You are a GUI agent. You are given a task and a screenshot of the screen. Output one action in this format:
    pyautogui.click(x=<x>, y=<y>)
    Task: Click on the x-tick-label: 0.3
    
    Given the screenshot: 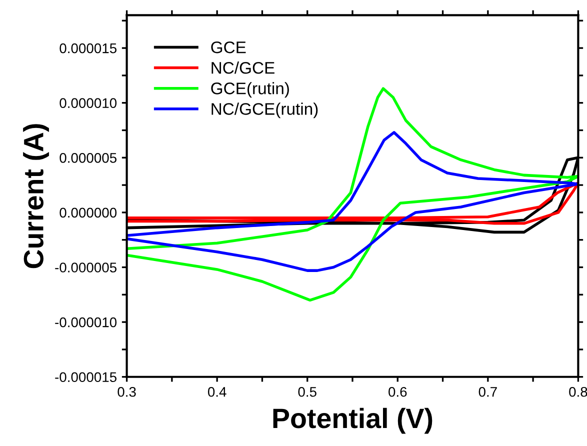 What is the action you would take?
    pyautogui.click(x=127, y=391)
    